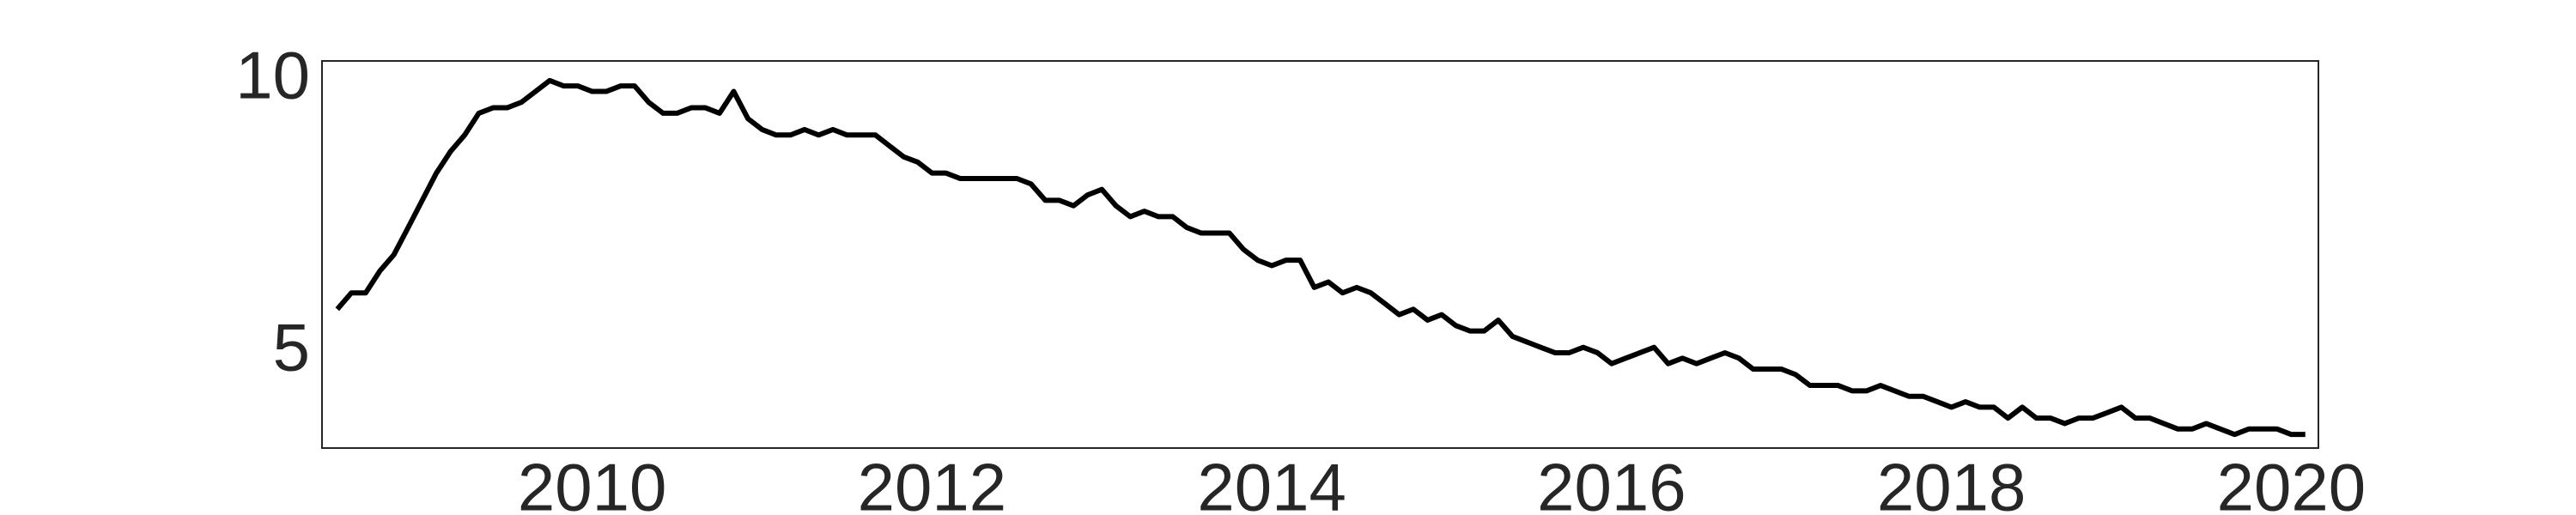  I want to click on x-tick-label: 2016, so click(1612, 482).